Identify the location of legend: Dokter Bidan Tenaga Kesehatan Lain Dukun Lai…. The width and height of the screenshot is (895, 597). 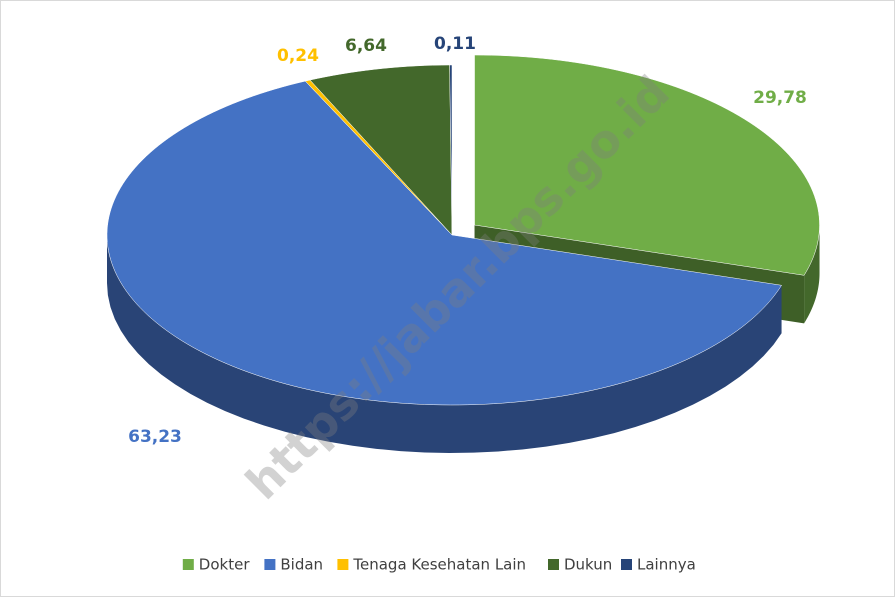
(439, 565).